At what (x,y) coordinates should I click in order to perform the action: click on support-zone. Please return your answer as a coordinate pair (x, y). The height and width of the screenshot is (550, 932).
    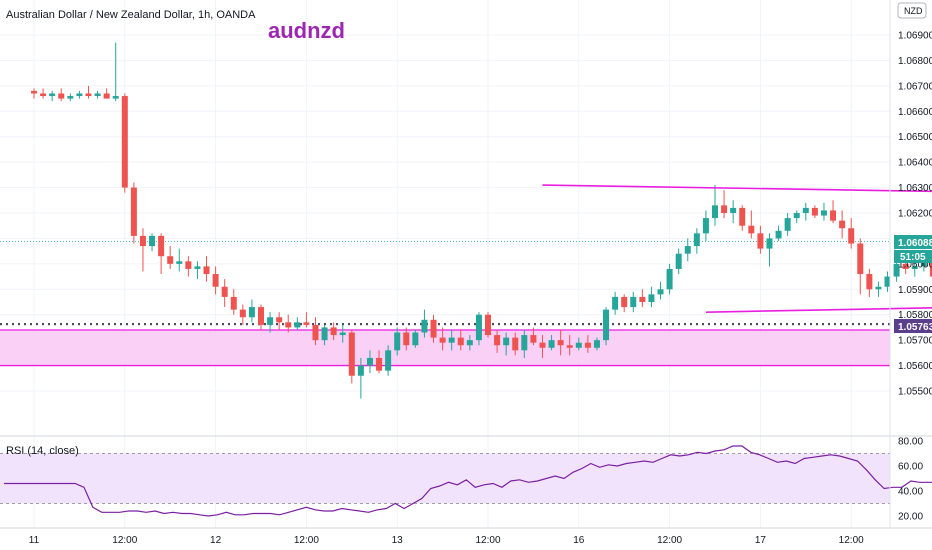
    Looking at the image, I should click on (445, 347).